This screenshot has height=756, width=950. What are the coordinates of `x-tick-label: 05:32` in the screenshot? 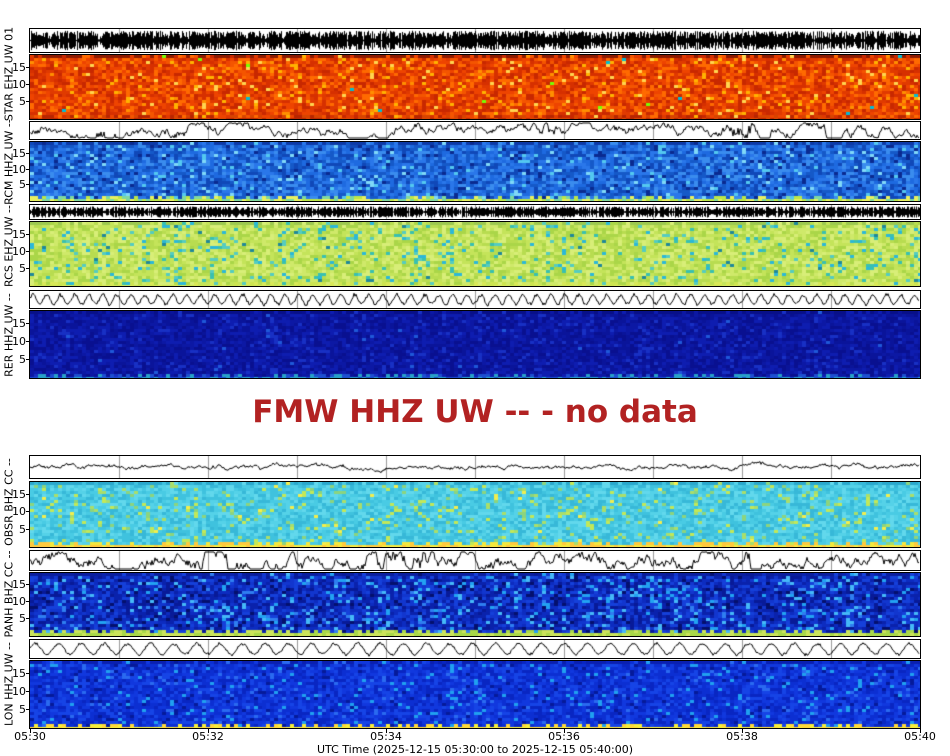 It's located at (208, 736).